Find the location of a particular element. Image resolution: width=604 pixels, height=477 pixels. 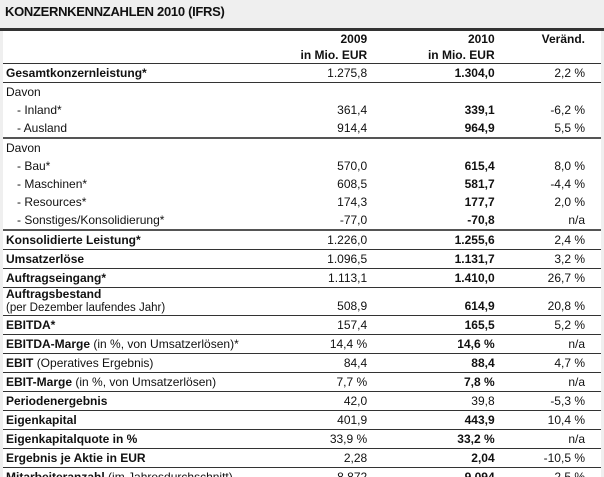

table-row: Auftragseingang* 1.113,1 1.410,0 26,7 % is located at coordinates (302, 278).